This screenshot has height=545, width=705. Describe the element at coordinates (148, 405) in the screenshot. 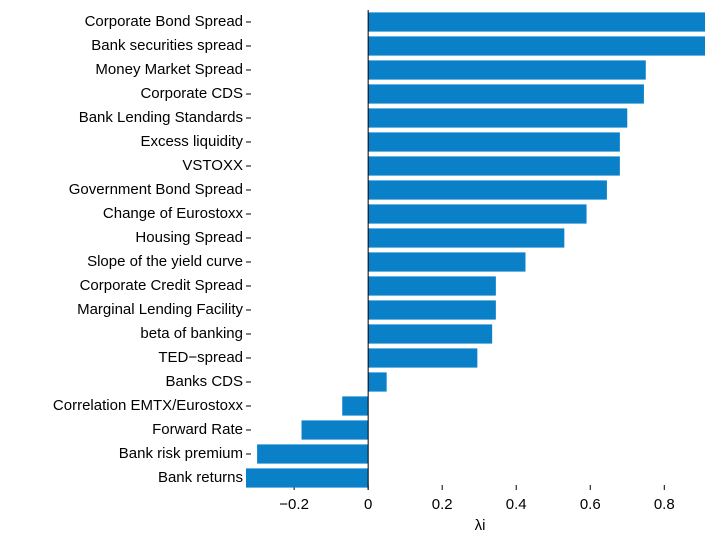

I see `y-tick-label: Correlation EMTX/Eurostoxx` at that location.